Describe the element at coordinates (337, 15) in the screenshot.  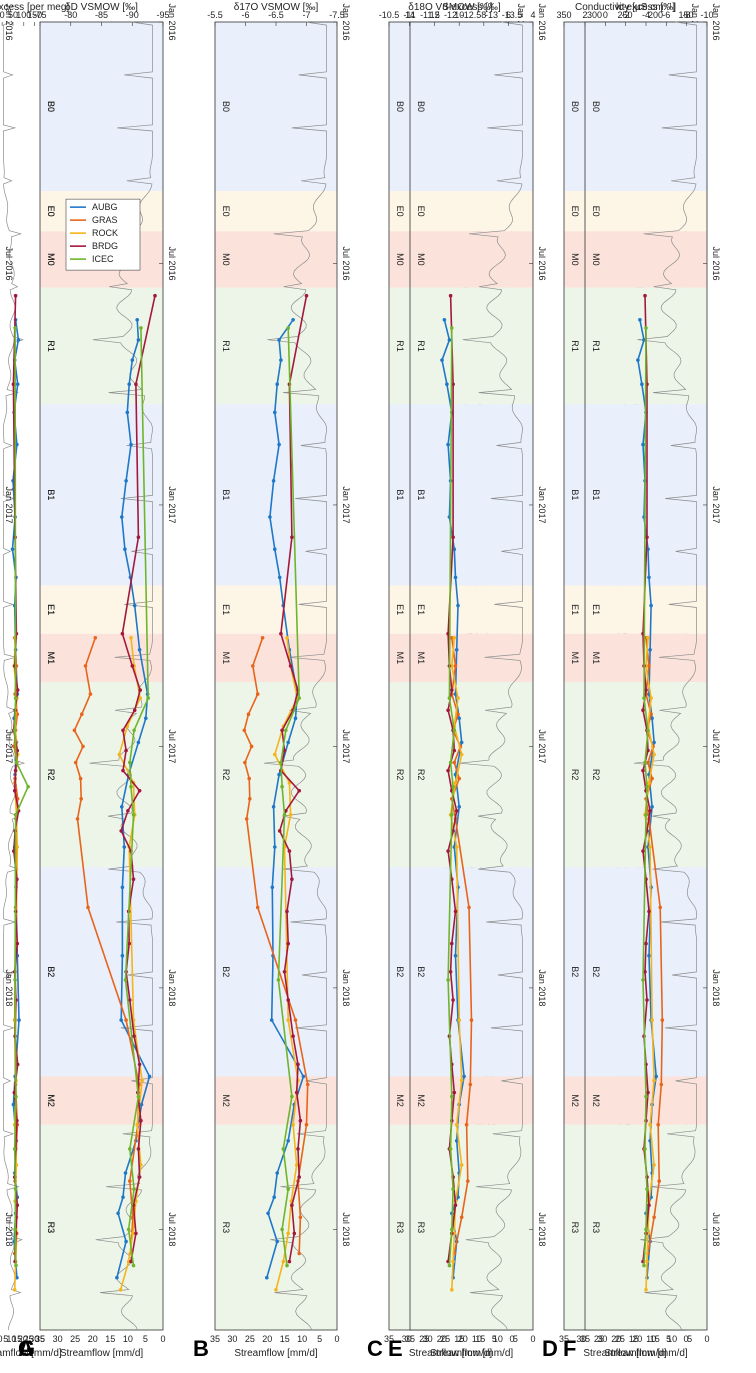
I see `ytick-label: -7.5` at that location.